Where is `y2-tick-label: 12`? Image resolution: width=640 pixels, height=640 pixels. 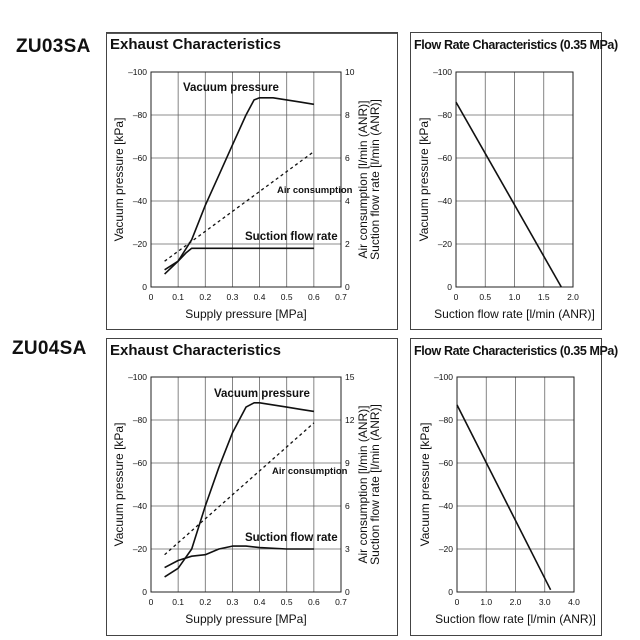 y2-tick-label: 12 is located at coordinates (350, 420).